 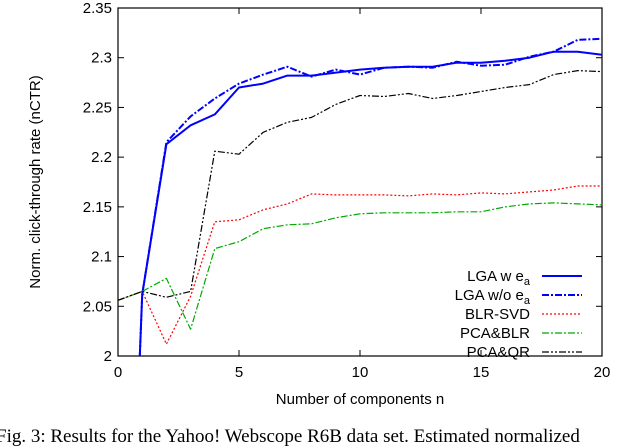 I want to click on x-tick-label: 0, so click(x=118, y=372).